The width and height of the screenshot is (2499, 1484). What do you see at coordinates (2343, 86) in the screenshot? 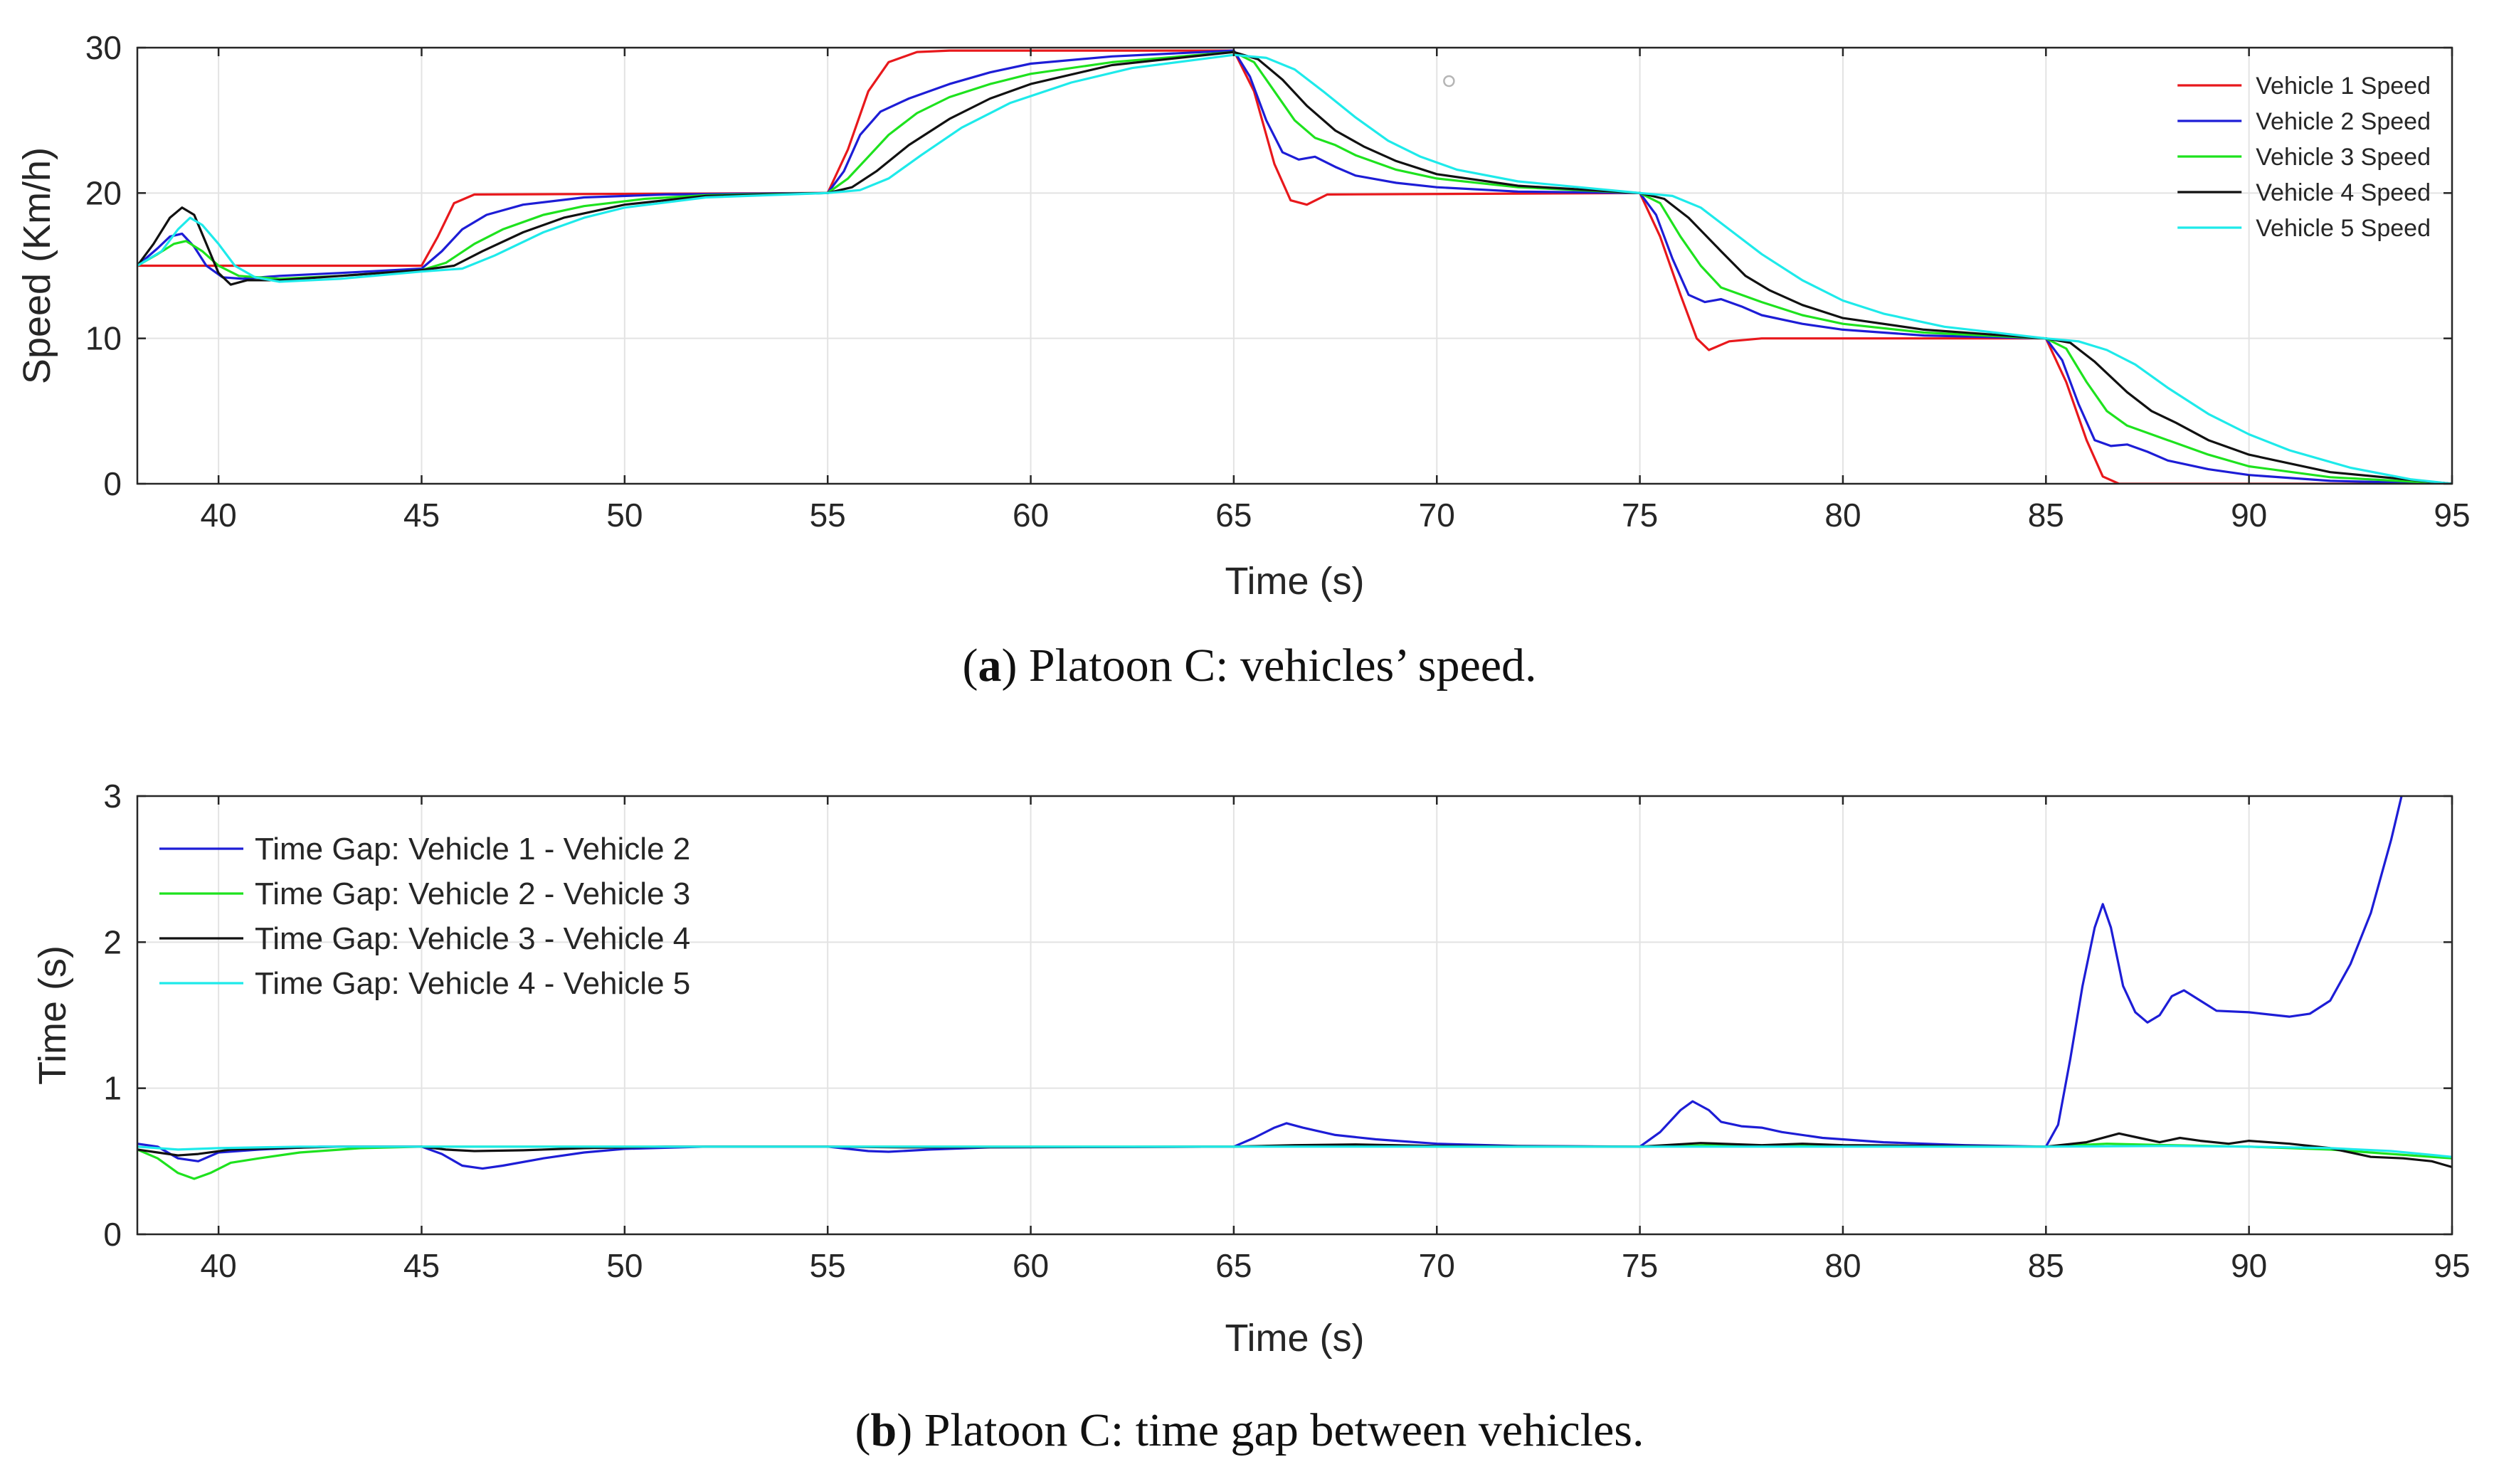
I see `legend-label: Vehicle 1 Speed` at bounding box center [2343, 86].